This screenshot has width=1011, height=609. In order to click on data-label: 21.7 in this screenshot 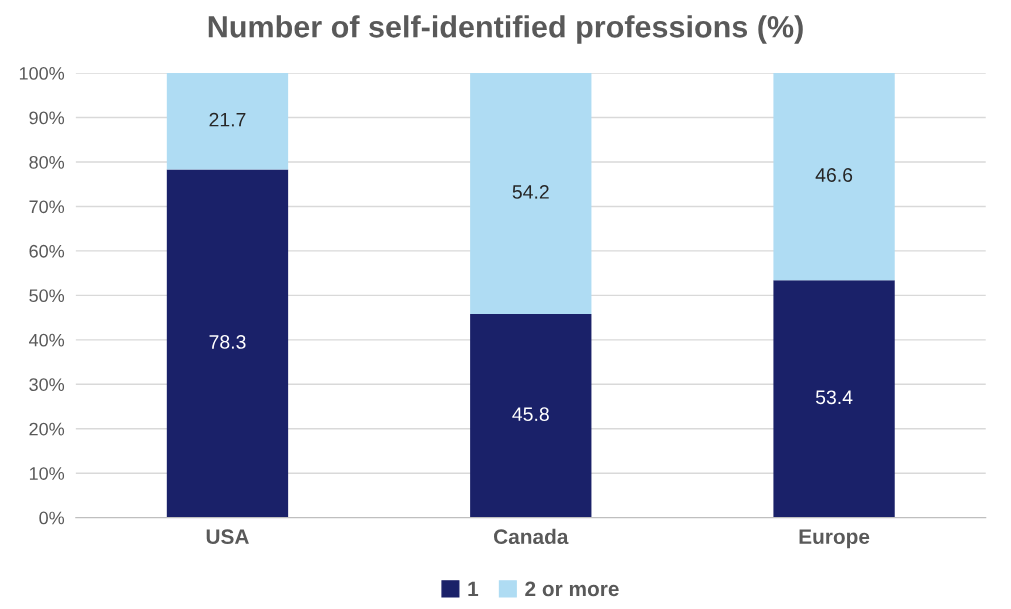, I will do `click(227, 119)`.